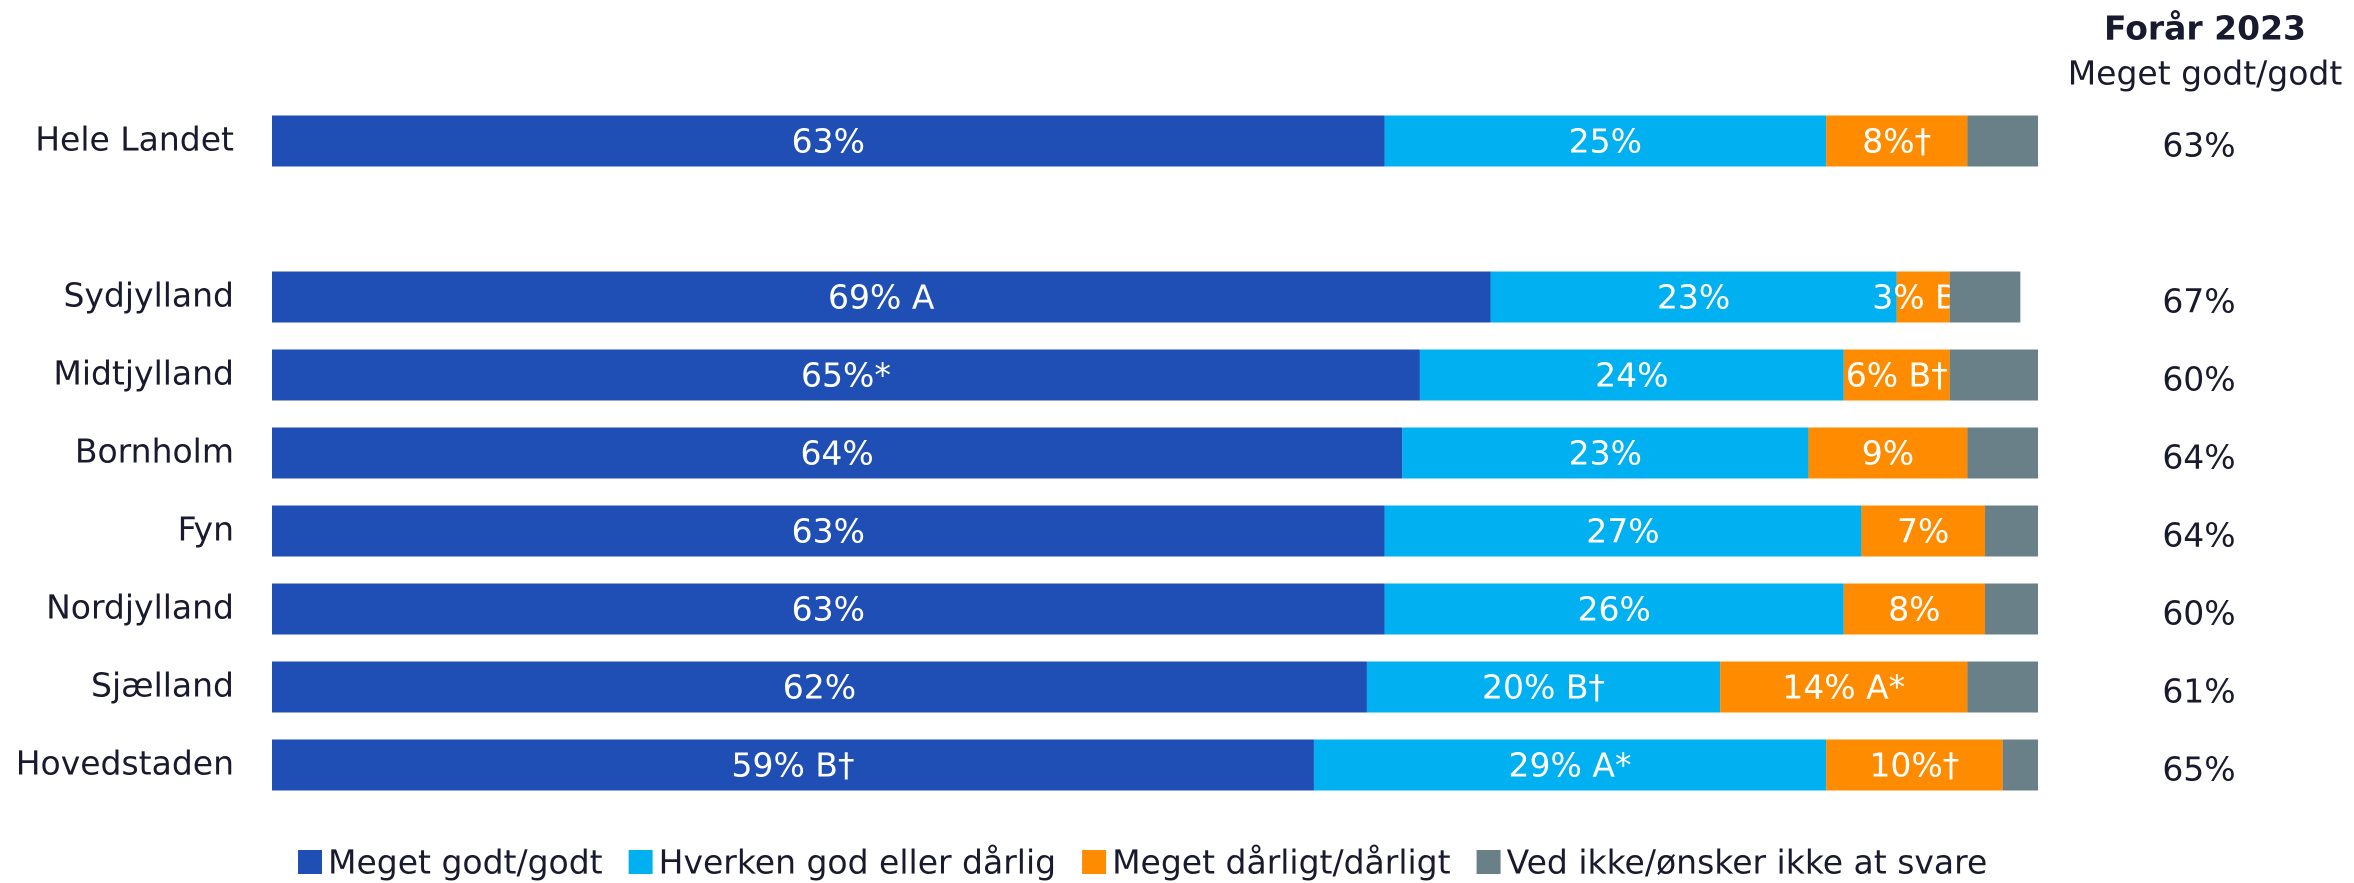 This screenshot has width=2354, height=883. Describe the element at coordinates (2198, 769) in the screenshot. I see `comparison-value: 65%` at that location.